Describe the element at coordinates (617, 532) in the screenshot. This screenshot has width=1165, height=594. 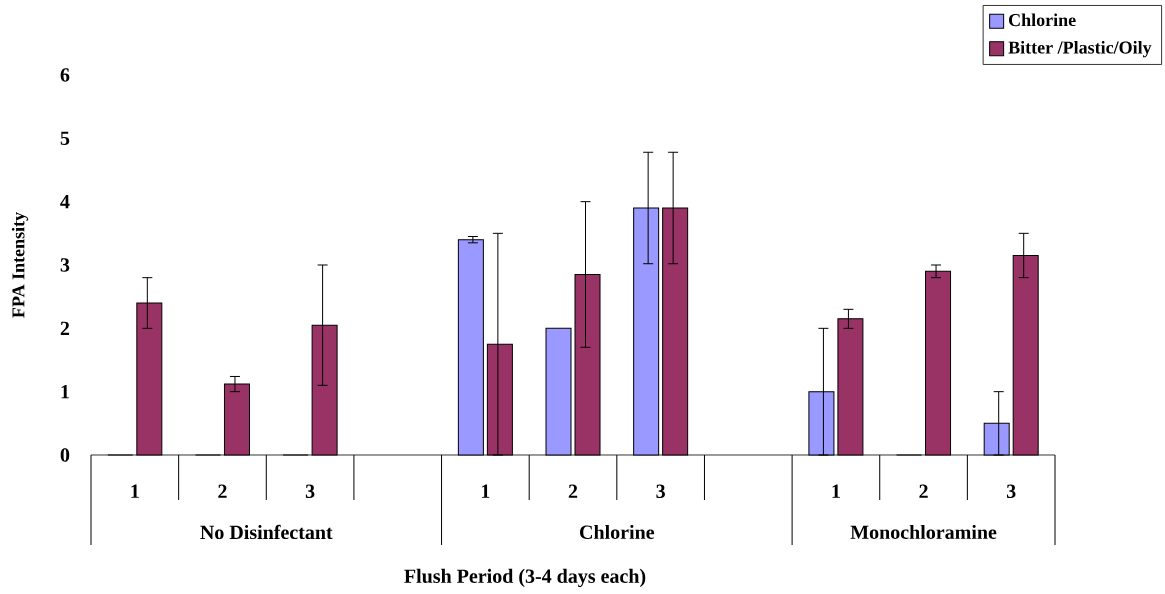
I see `text: Chlorine` at that location.